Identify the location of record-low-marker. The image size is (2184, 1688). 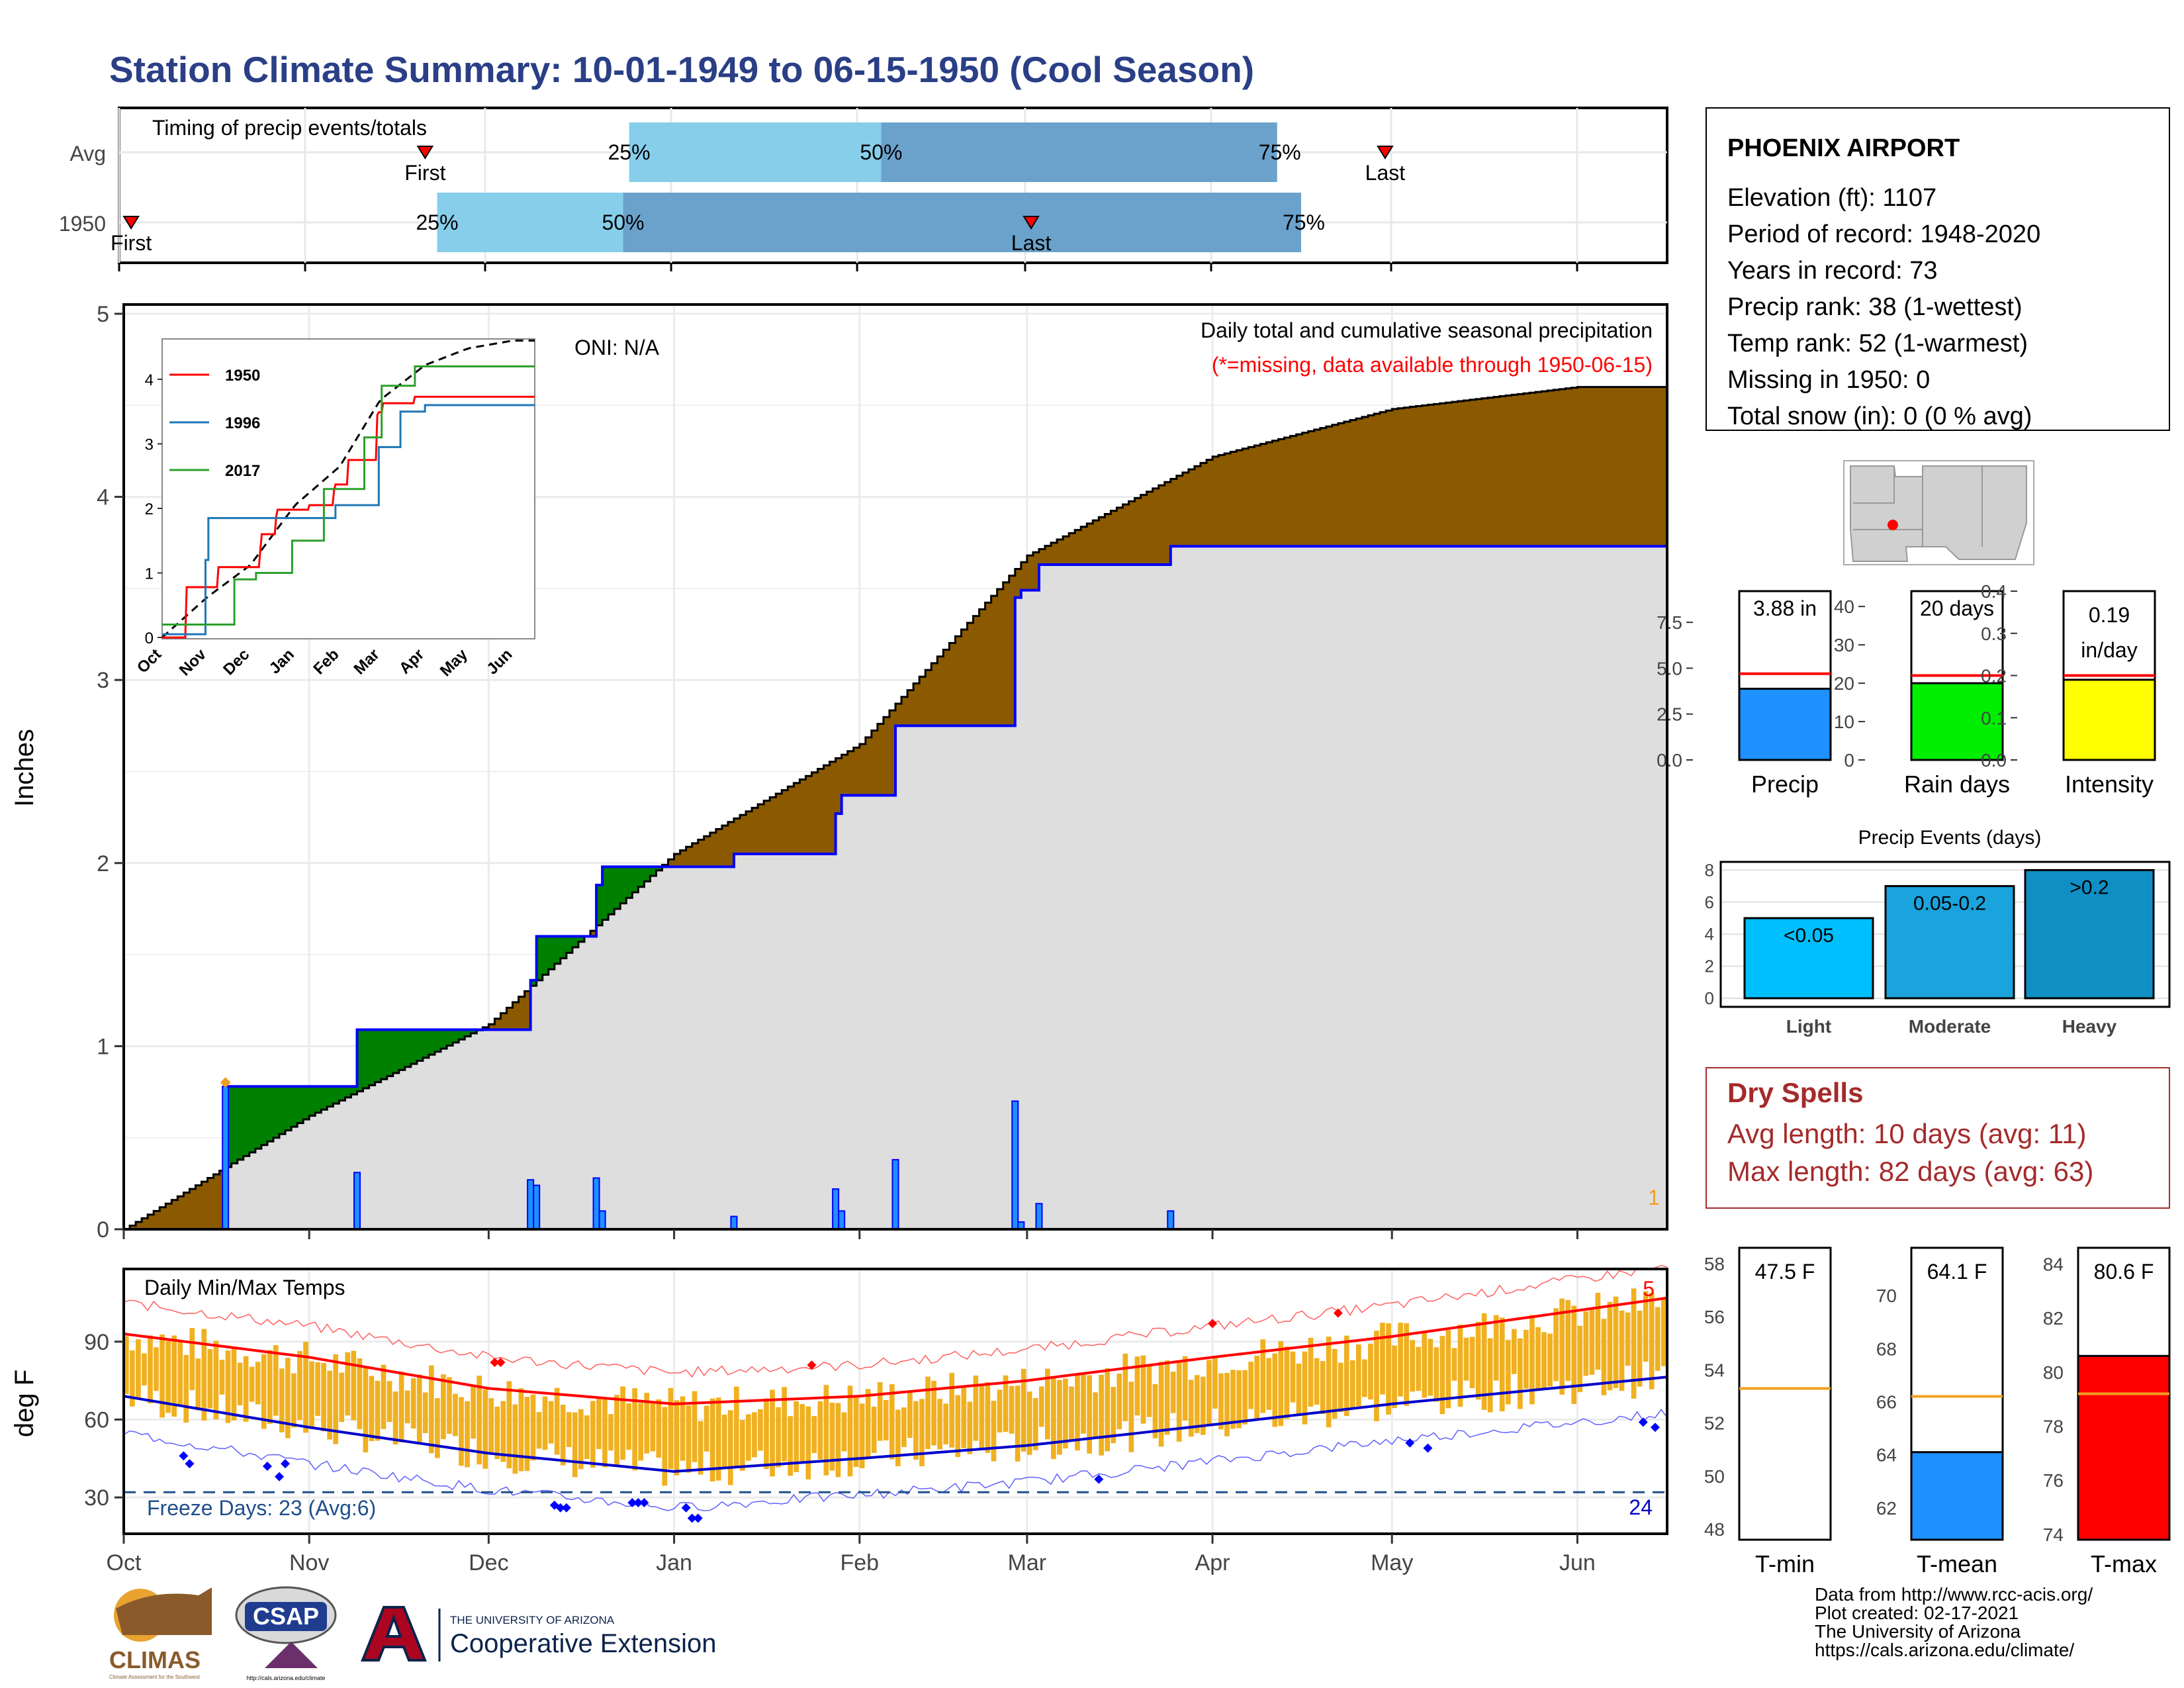
(1410, 1443).